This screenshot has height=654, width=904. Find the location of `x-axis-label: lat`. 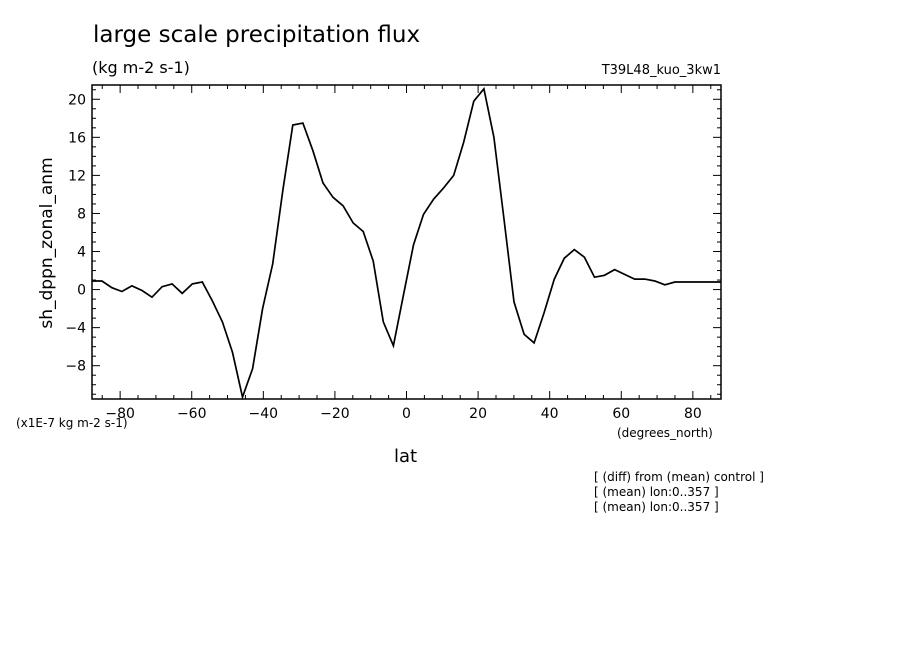

x-axis-label: lat is located at coordinates (406, 456).